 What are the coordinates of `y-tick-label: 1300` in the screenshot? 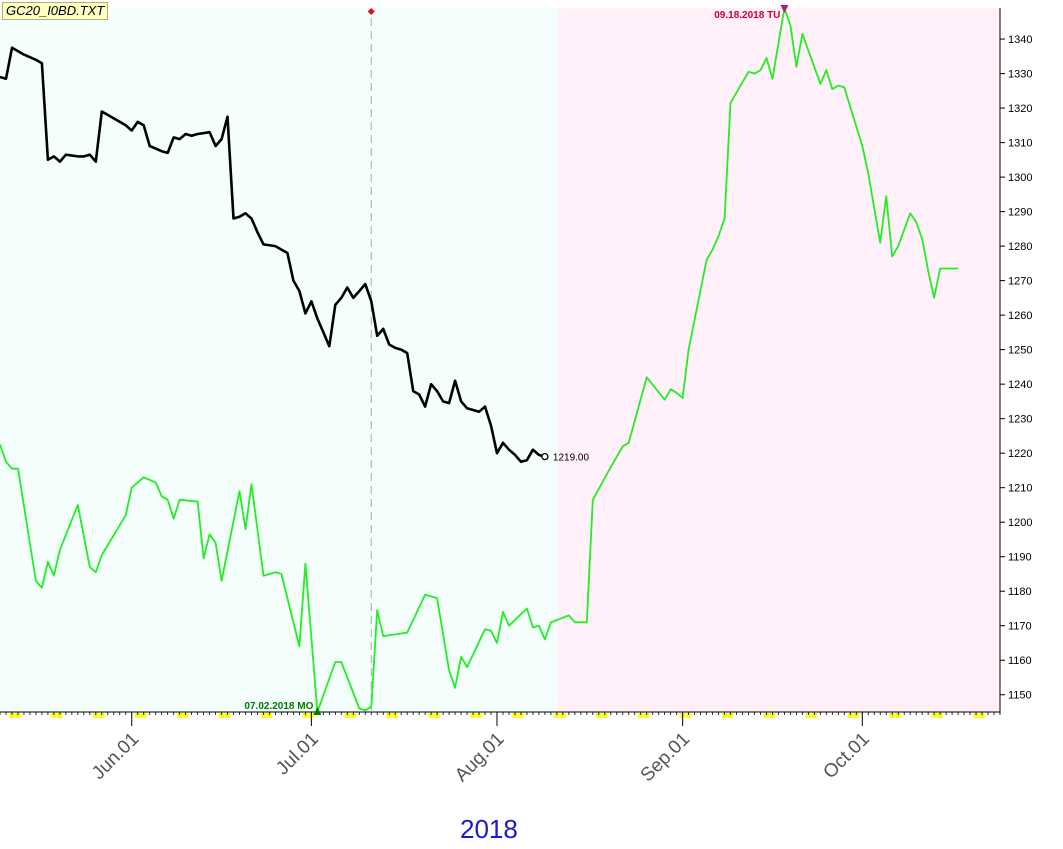 It's located at (1020, 178).